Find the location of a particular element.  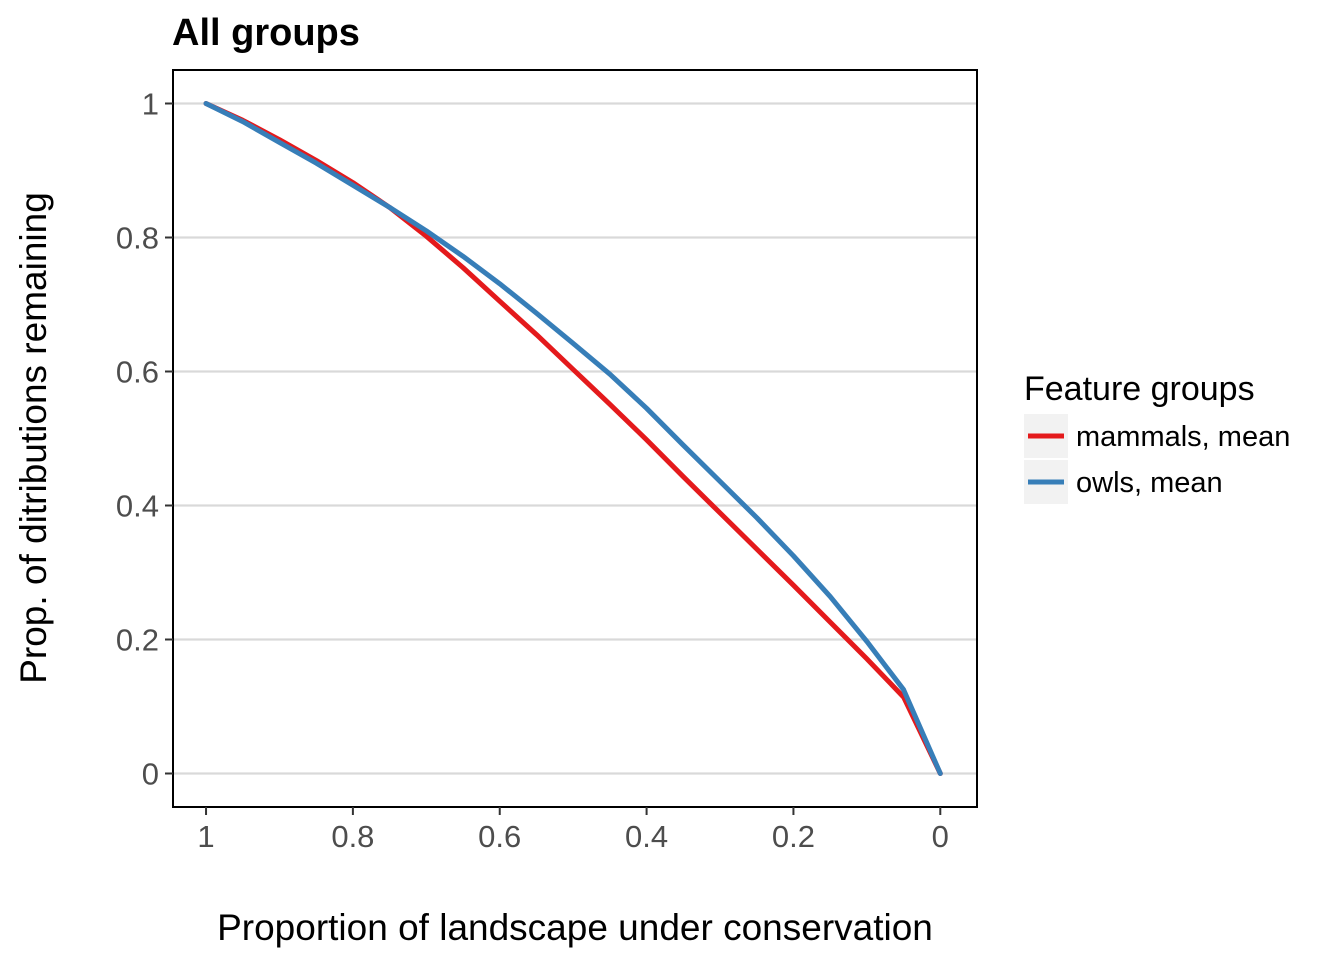

legend-title: Feature groups is located at coordinates (1139, 389).